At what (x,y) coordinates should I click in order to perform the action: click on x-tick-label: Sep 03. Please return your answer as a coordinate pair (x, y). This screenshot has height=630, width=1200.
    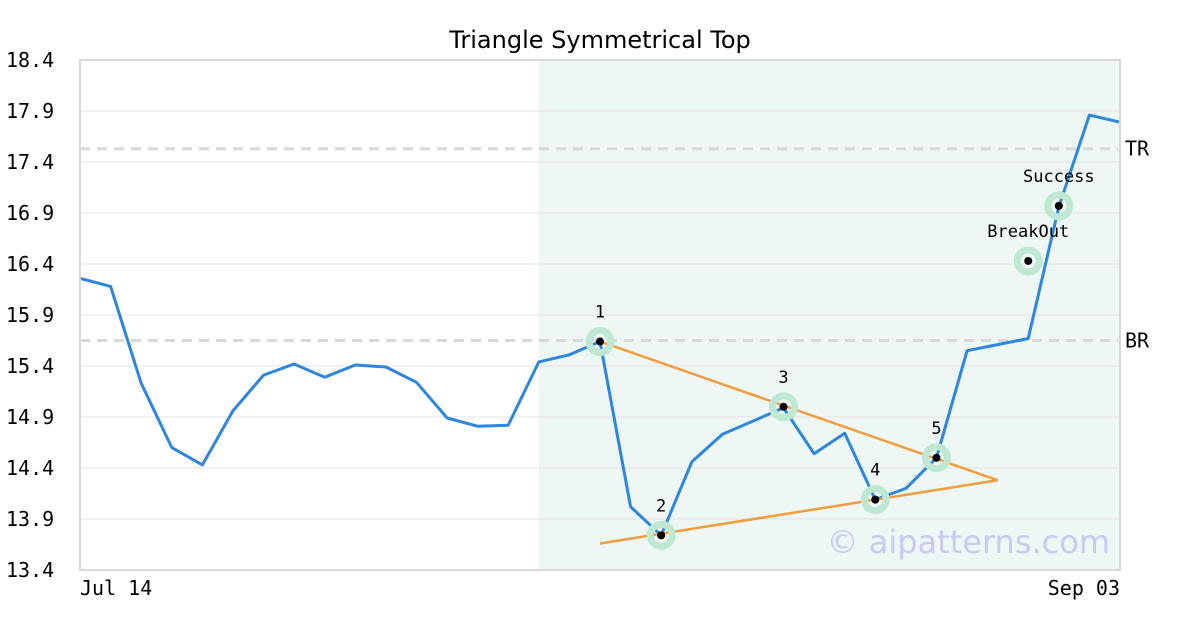
    Looking at the image, I should click on (1084, 588).